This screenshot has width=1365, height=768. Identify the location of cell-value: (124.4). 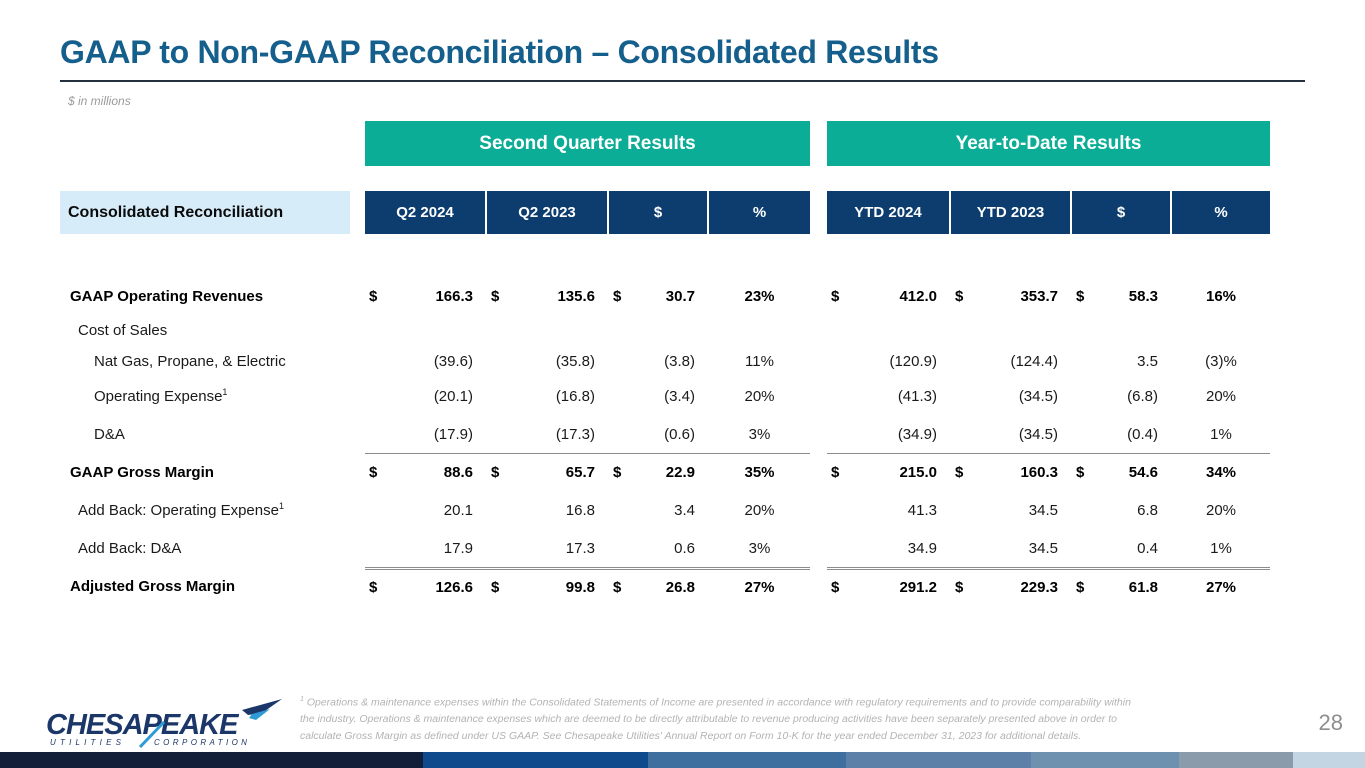
(1034, 361).